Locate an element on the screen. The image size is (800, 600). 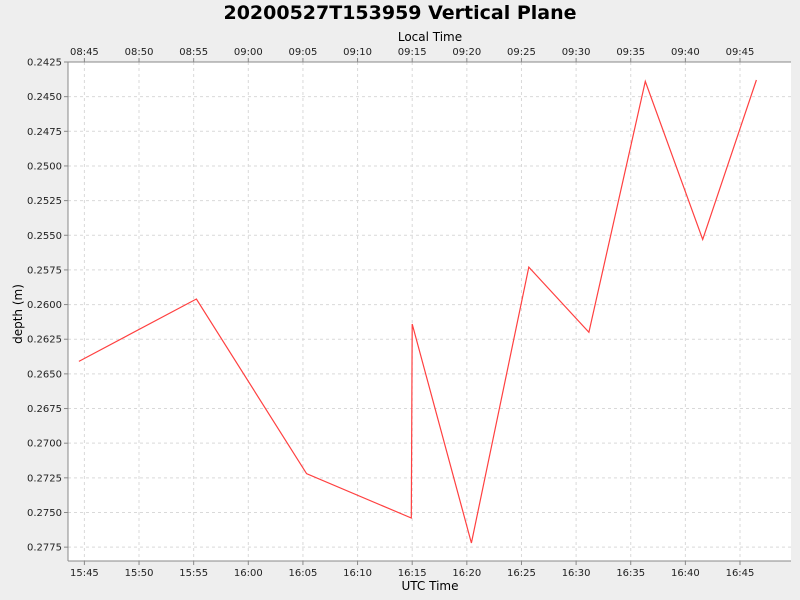
x2-tick-label: 09:25 is located at coordinates (521, 52).